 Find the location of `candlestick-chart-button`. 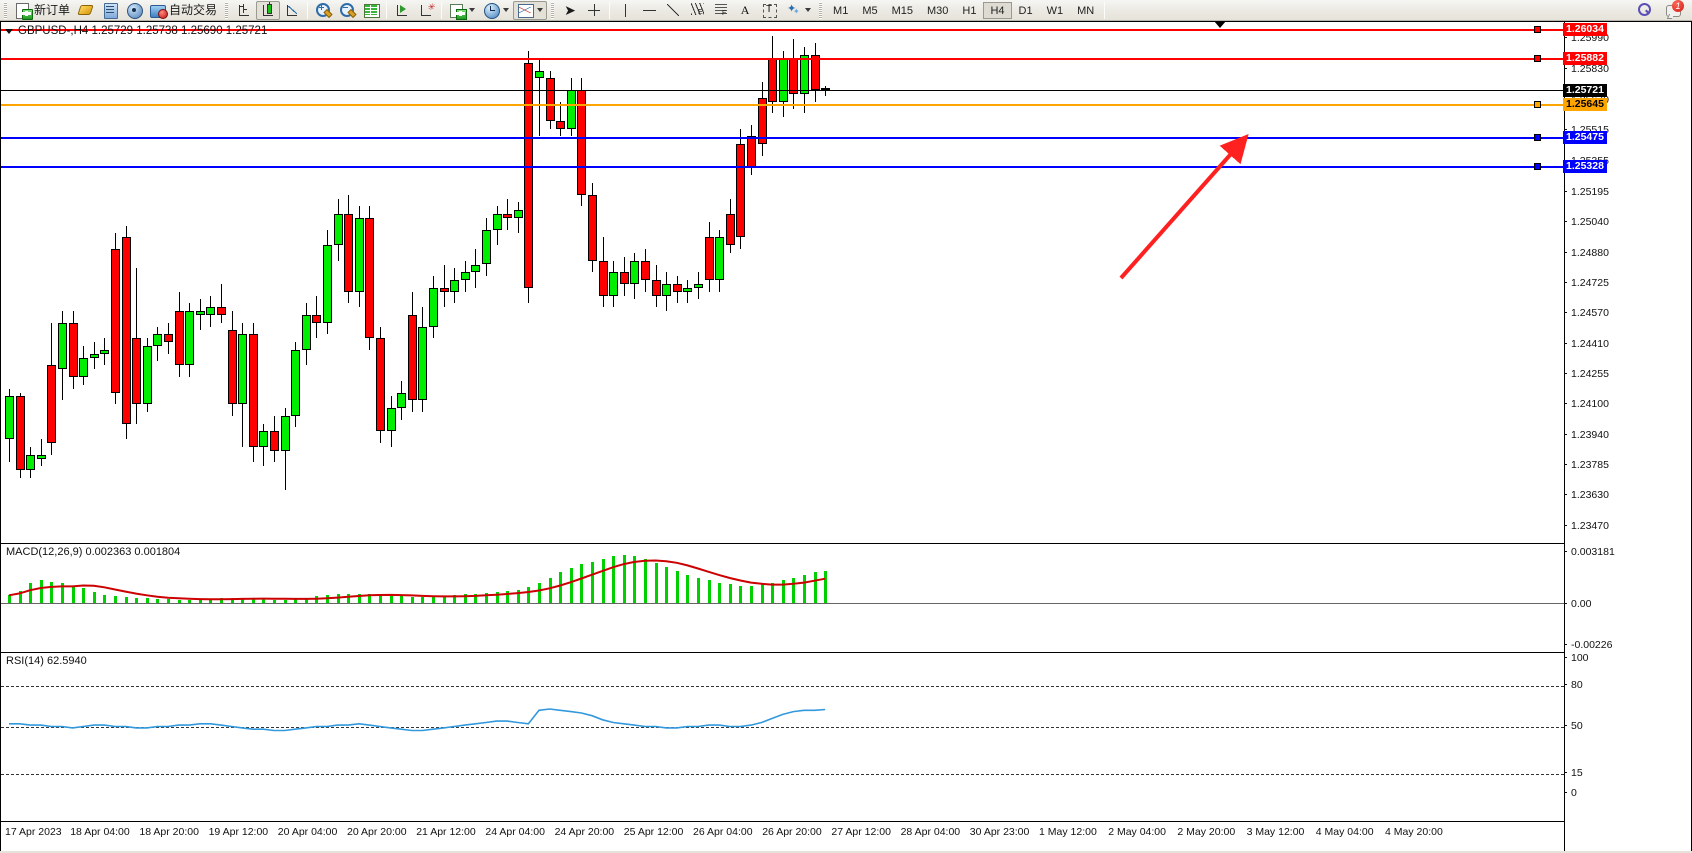

candlestick-chart-button is located at coordinates (268, 10).